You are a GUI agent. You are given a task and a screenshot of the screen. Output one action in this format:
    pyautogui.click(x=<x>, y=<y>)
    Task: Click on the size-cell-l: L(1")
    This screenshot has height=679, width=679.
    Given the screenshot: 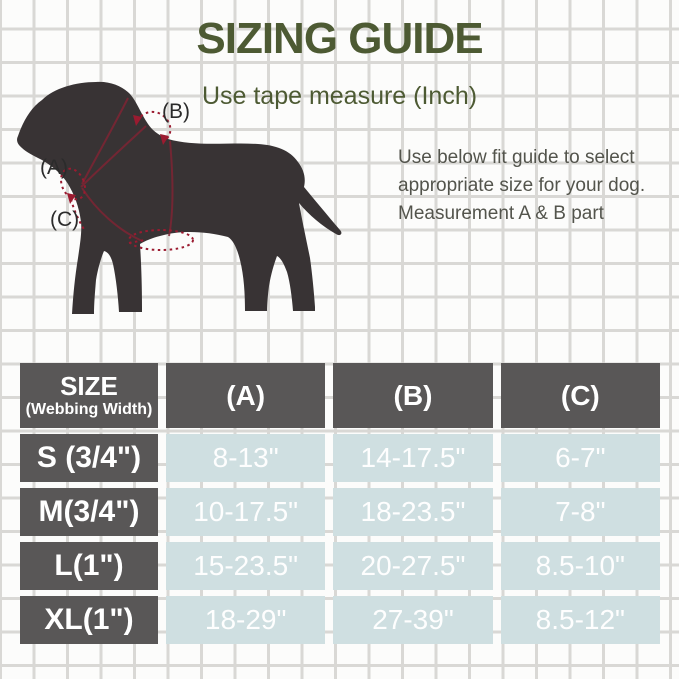 What is the action you would take?
    pyautogui.click(x=89, y=566)
    